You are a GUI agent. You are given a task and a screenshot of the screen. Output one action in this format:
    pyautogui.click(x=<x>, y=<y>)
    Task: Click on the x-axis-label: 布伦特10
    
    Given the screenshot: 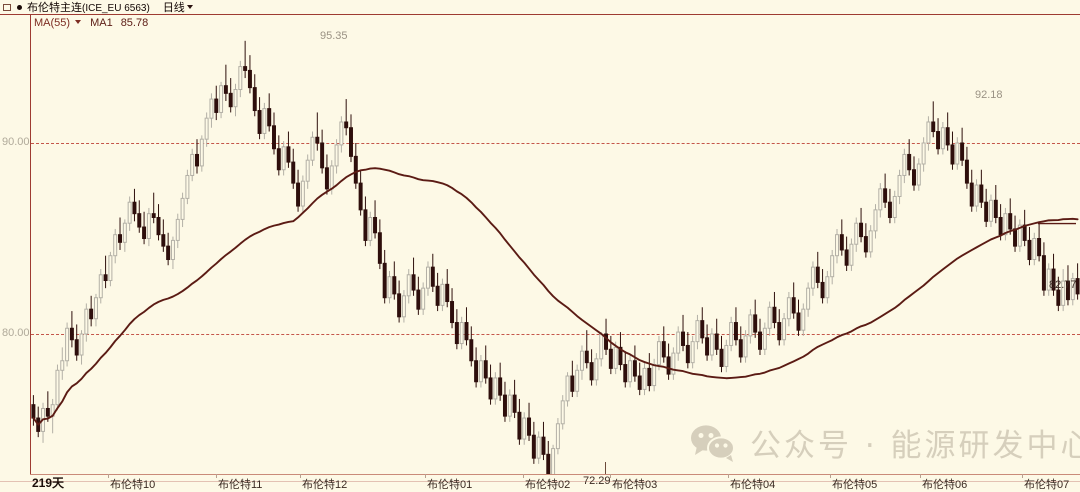 What is the action you would take?
    pyautogui.click(x=133, y=485)
    